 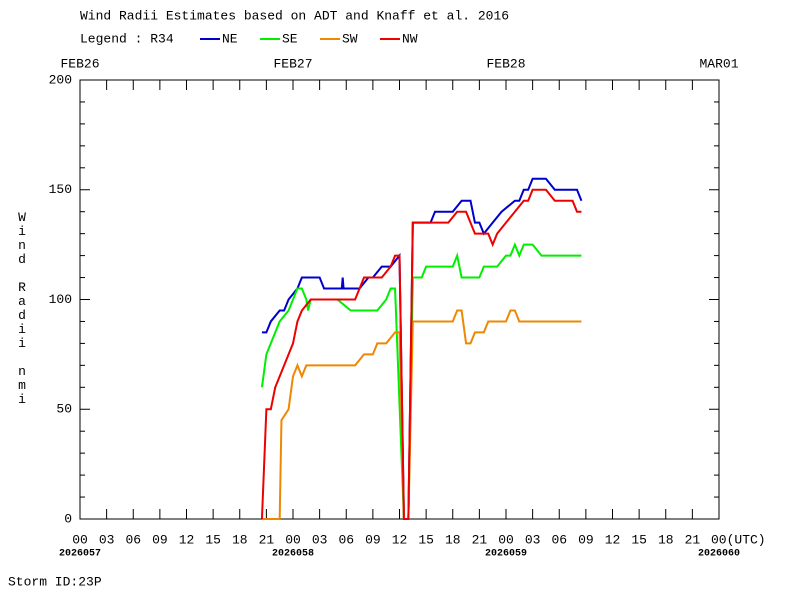 I want to click on julian-label: 2026058, so click(x=293, y=554).